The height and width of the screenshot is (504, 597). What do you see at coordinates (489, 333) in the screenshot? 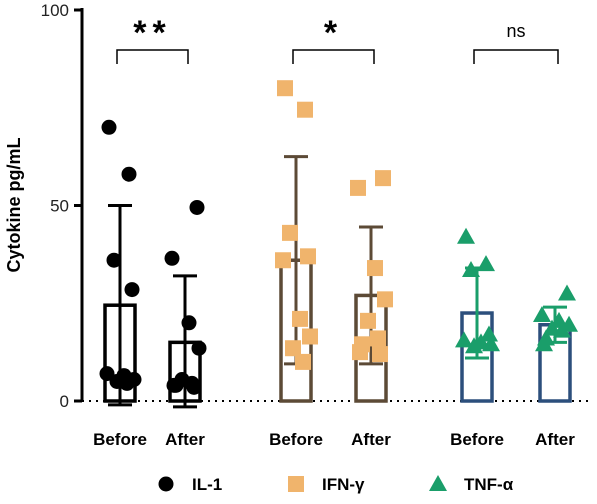
I see `point-TNF-α-before-3` at bounding box center [489, 333].